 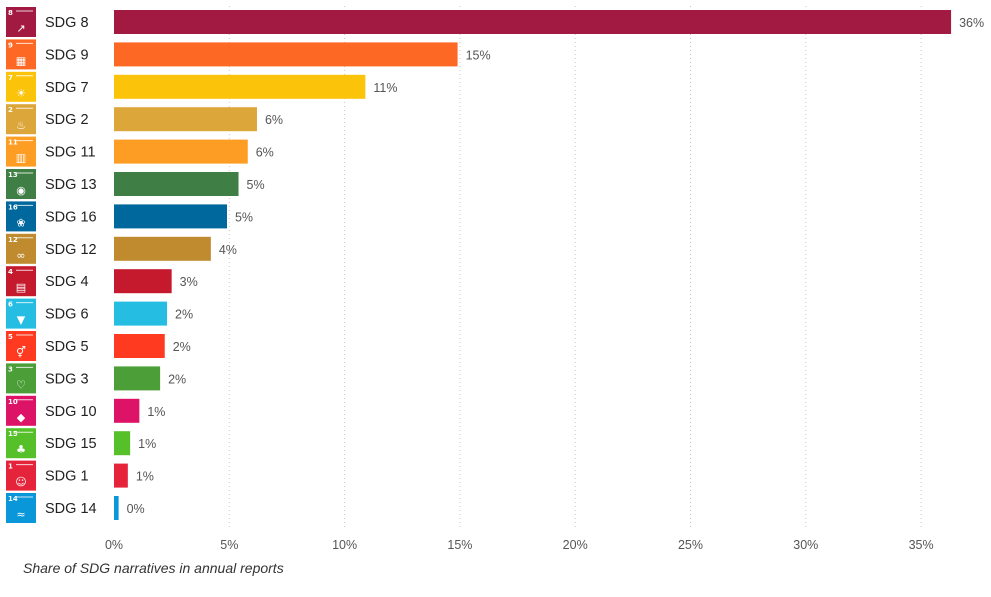 What do you see at coordinates (248, 54) in the screenshot?
I see `chart-row: 9▦ SDG 9 15%` at bounding box center [248, 54].